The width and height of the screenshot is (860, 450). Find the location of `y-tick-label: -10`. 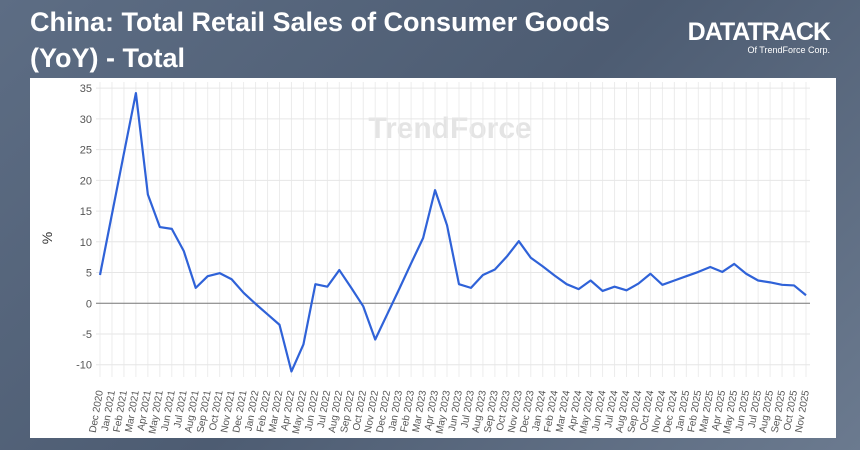

y-tick-label: -10 is located at coordinates (84, 366).